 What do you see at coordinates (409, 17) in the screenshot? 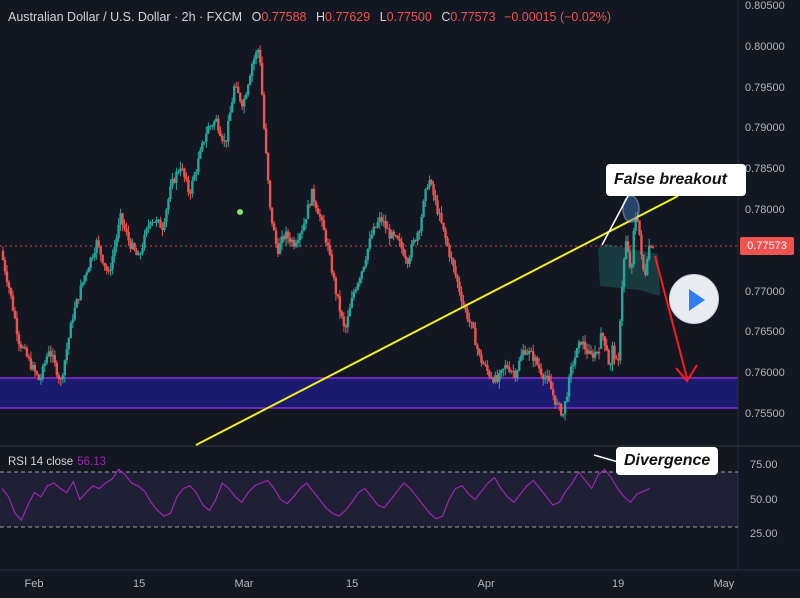
I see `low-value: 0.77500` at bounding box center [409, 17].